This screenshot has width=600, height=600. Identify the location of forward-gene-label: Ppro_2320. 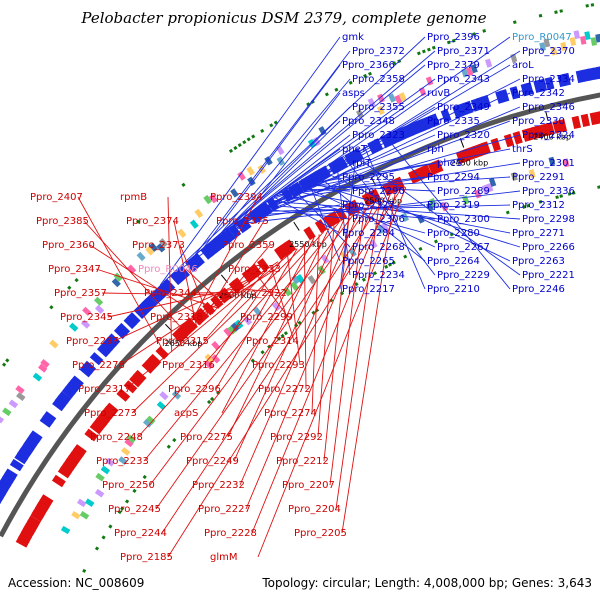
(463, 135).